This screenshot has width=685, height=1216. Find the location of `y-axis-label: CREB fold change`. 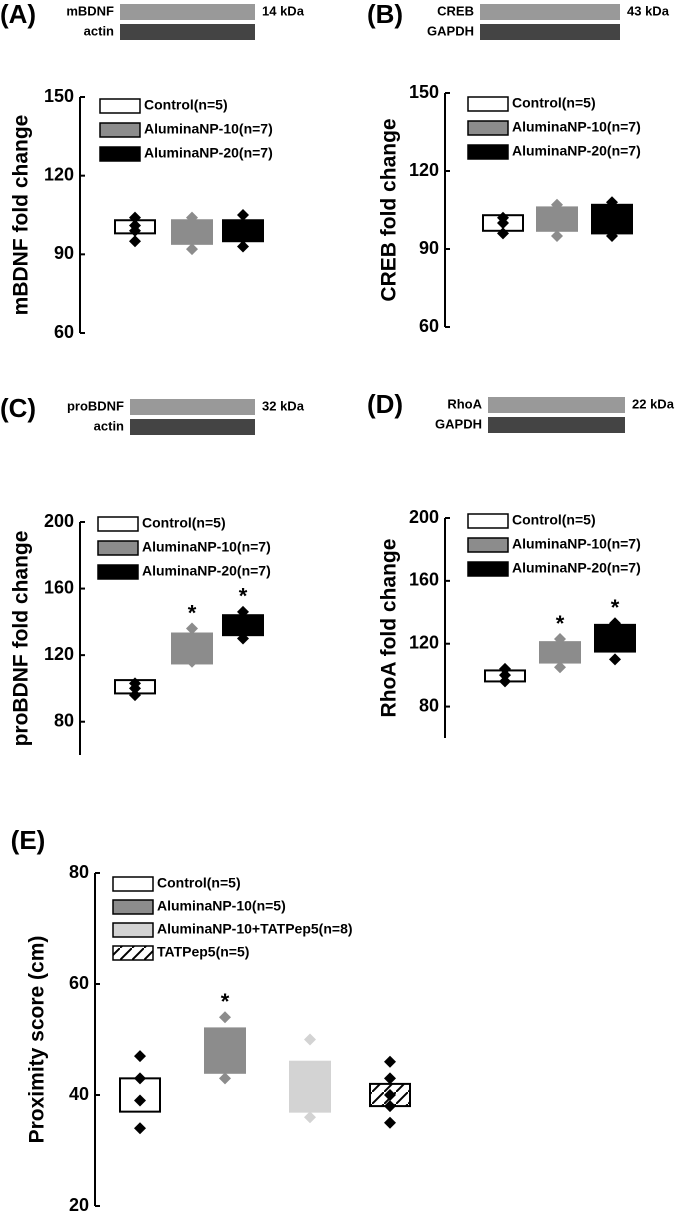

y-axis-label: CREB fold change is located at coordinates (389, 209).